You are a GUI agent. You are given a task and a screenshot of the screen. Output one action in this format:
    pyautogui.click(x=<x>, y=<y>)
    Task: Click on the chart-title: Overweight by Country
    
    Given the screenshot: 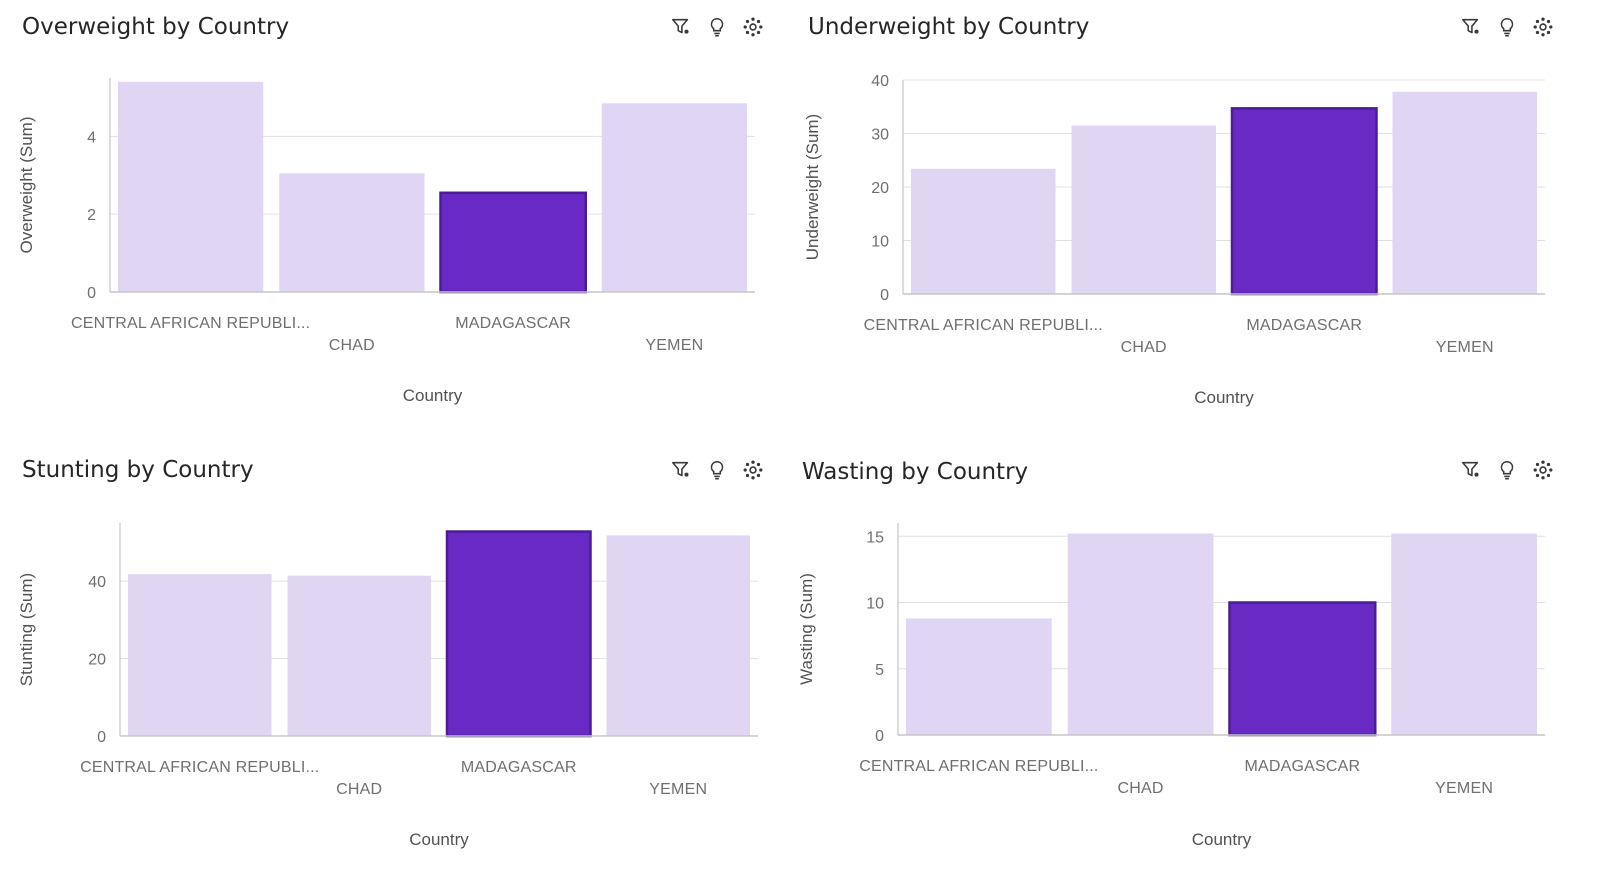 What is the action you would take?
    pyautogui.click(x=156, y=27)
    